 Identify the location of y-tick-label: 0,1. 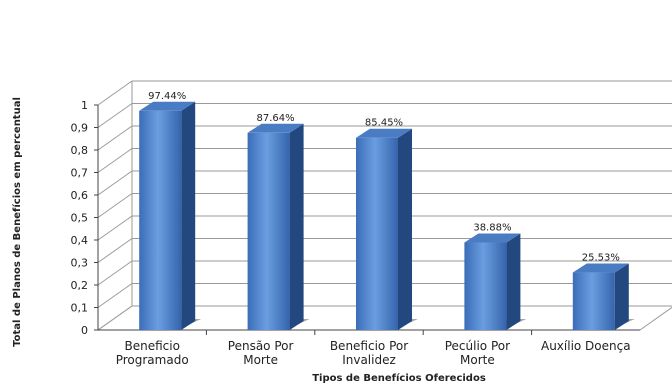
(80, 308).